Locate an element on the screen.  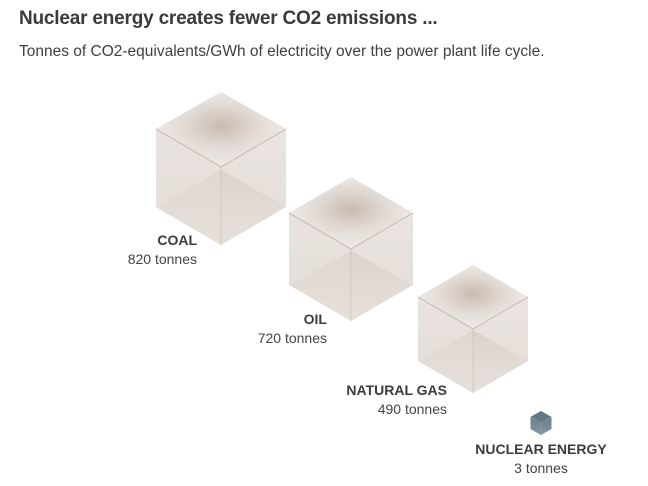
coal-value: 820 tonnes is located at coordinates (162, 259).